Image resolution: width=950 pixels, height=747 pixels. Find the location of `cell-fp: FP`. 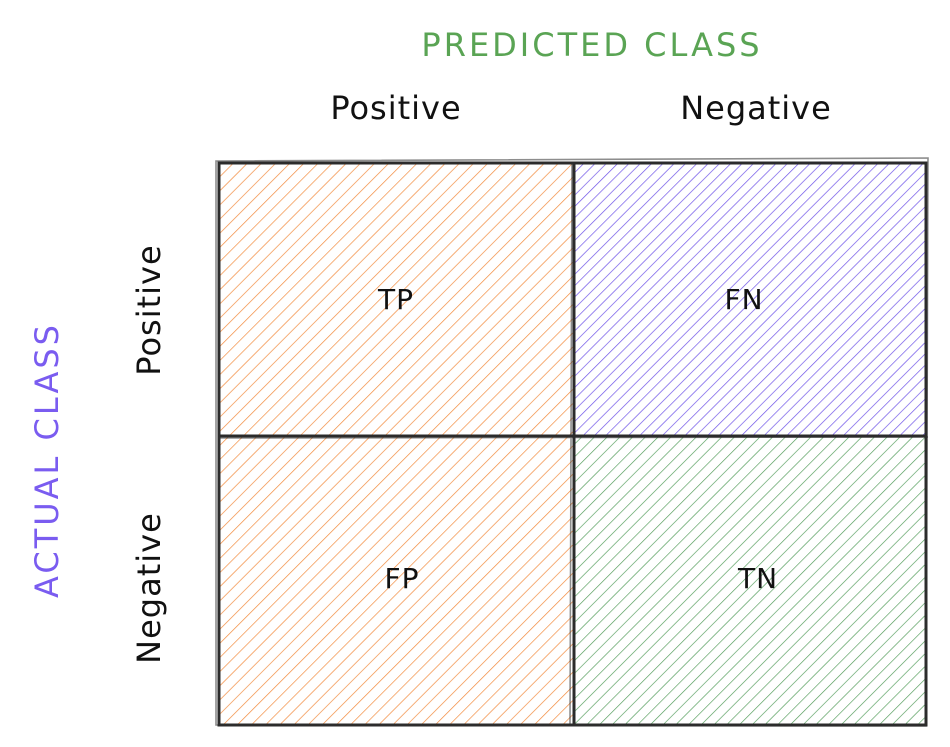

cell-fp: FP is located at coordinates (396, 580).